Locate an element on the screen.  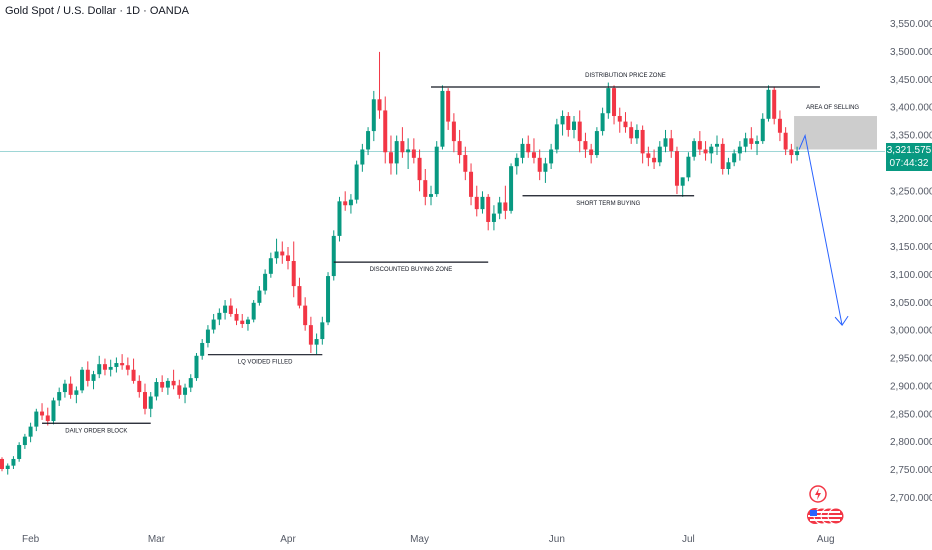
flash-icon is located at coordinates (818, 494).